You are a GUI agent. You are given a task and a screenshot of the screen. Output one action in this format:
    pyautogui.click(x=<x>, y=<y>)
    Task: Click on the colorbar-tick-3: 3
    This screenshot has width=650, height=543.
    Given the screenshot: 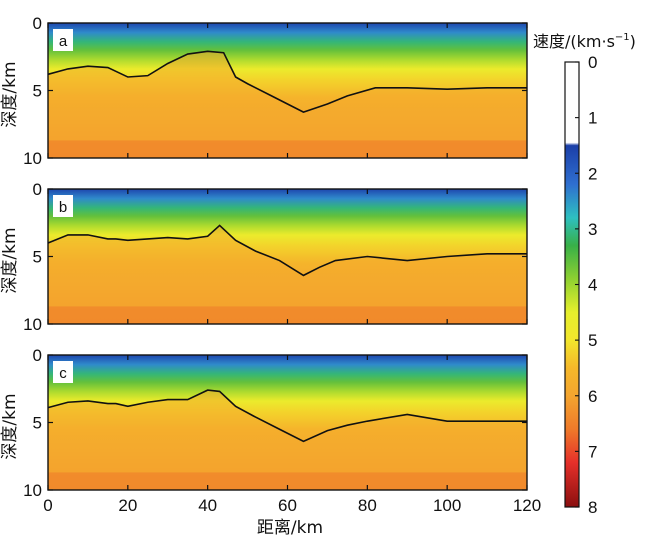 What is the action you would take?
    pyautogui.click(x=592, y=229)
    